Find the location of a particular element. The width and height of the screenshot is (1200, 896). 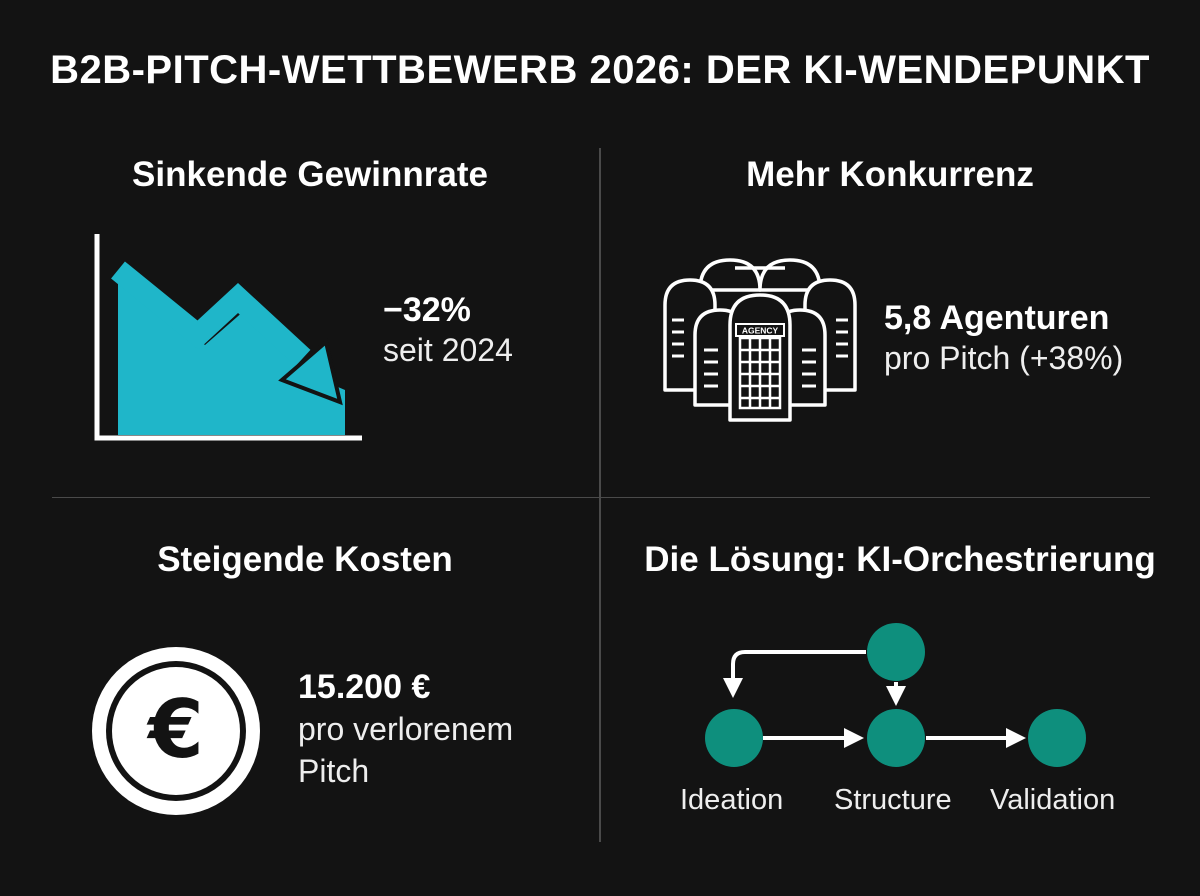

structure-node is located at coordinates (896, 738).